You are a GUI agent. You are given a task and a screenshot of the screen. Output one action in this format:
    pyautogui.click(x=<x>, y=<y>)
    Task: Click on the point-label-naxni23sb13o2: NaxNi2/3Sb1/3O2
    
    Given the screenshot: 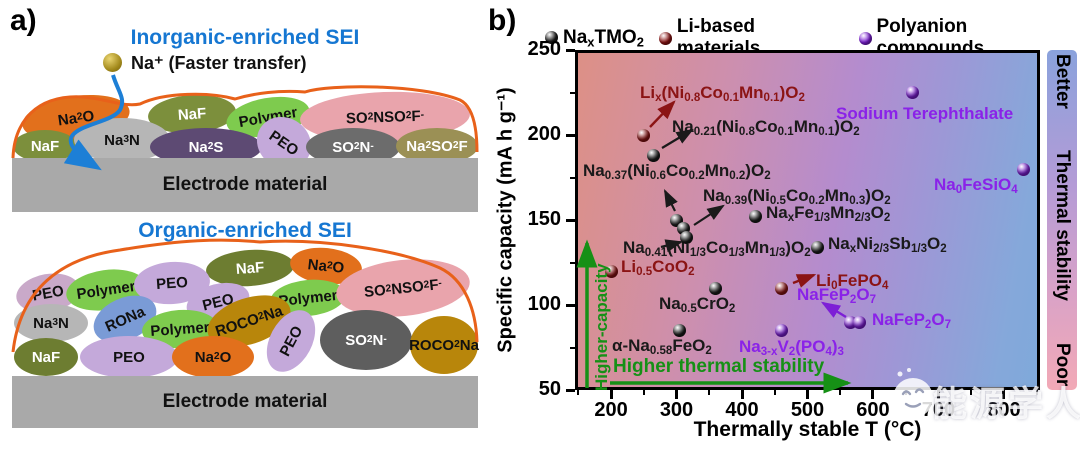 What is the action you would take?
    pyautogui.click(x=887, y=245)
    